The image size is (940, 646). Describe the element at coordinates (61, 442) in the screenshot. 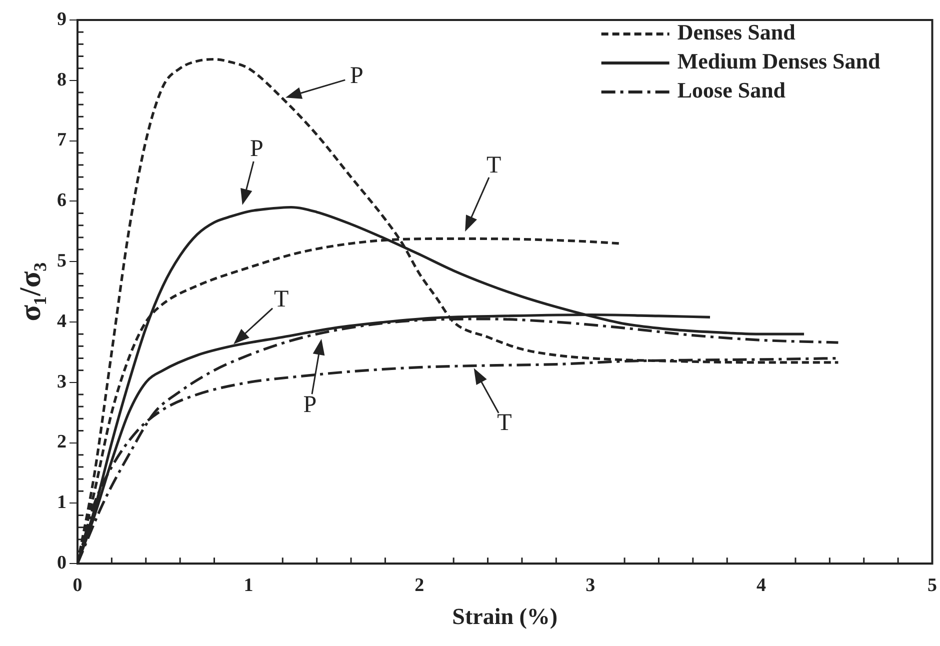

I see `y-tick-label: 2` at that location.